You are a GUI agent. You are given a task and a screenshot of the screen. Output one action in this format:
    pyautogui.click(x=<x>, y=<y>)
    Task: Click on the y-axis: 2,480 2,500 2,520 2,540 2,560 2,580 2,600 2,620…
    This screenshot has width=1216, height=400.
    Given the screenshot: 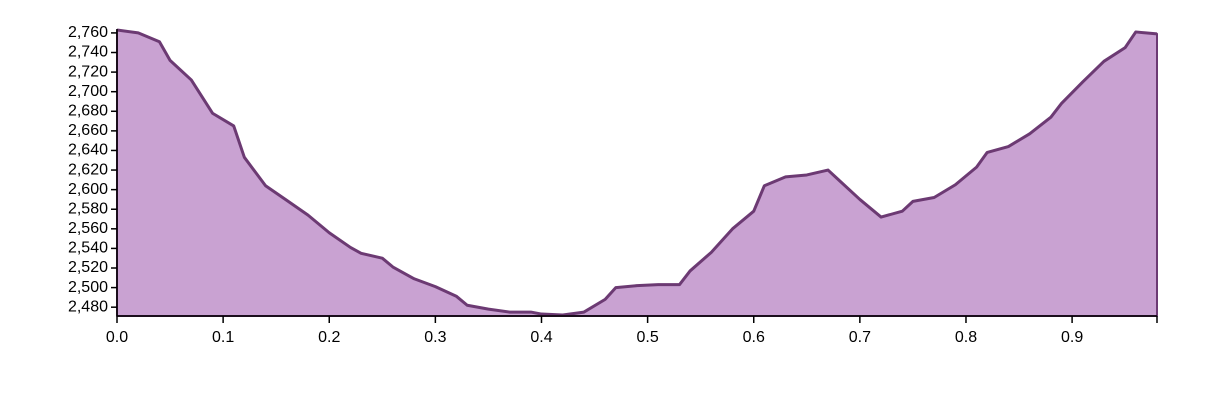 What is the action you would take?
    pyautogui.click(x=93, y=170)
    